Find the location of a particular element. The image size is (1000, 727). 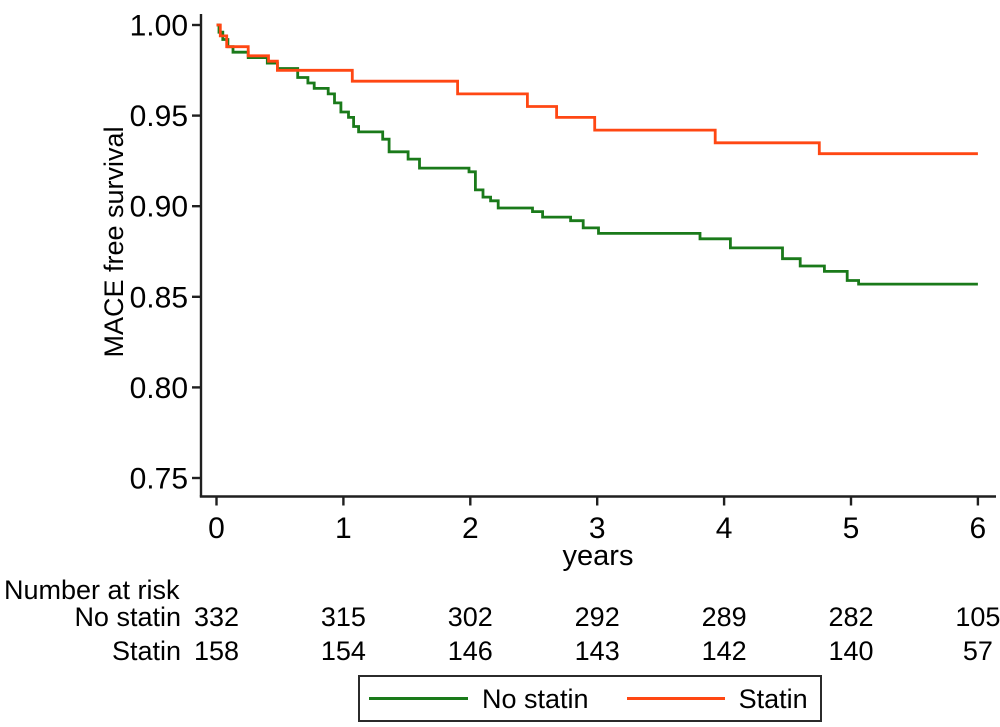

y-tick-label: 0.90 is located at coordinates (159, 207).